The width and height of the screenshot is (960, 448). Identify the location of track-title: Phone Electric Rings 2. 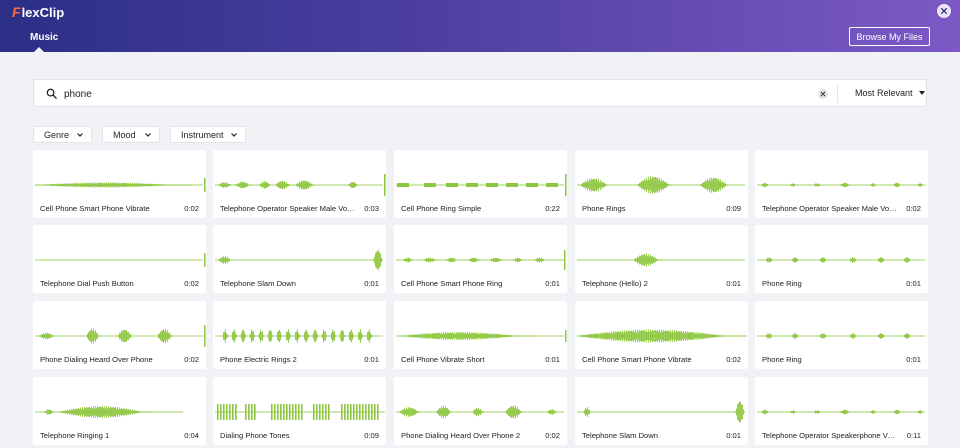
(258, 359).